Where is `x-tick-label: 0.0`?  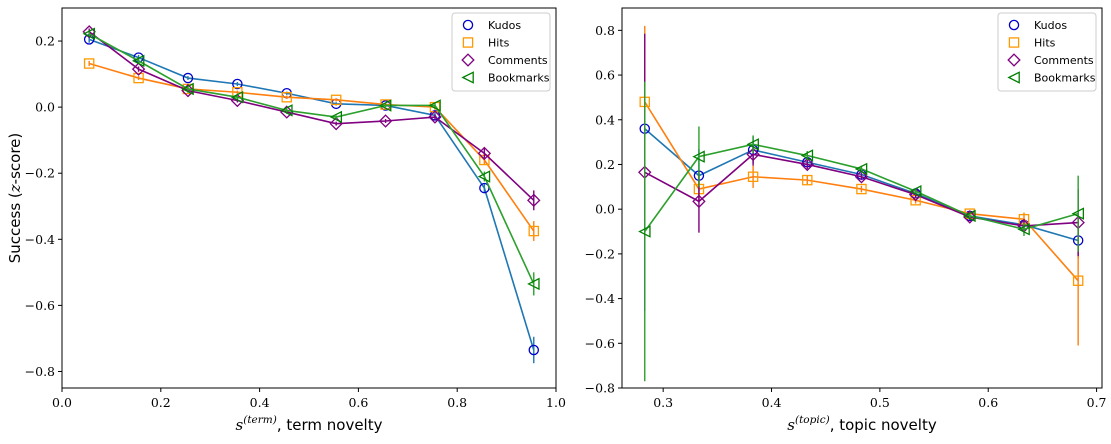
x-tick-label: 0.0 is located at coordinates (62, 402).